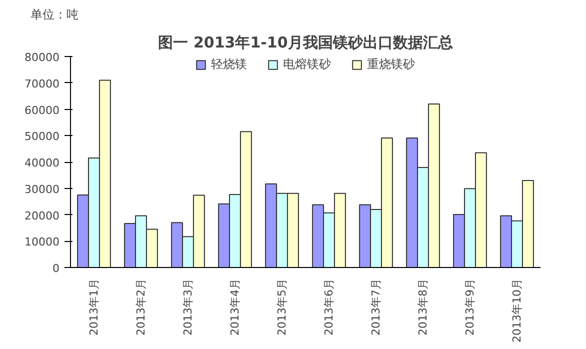  What do you see at coordinates (470, 307) in the screenshot?
I see `x-tick-label: 2013年9月` at bounding box center [470, 307].